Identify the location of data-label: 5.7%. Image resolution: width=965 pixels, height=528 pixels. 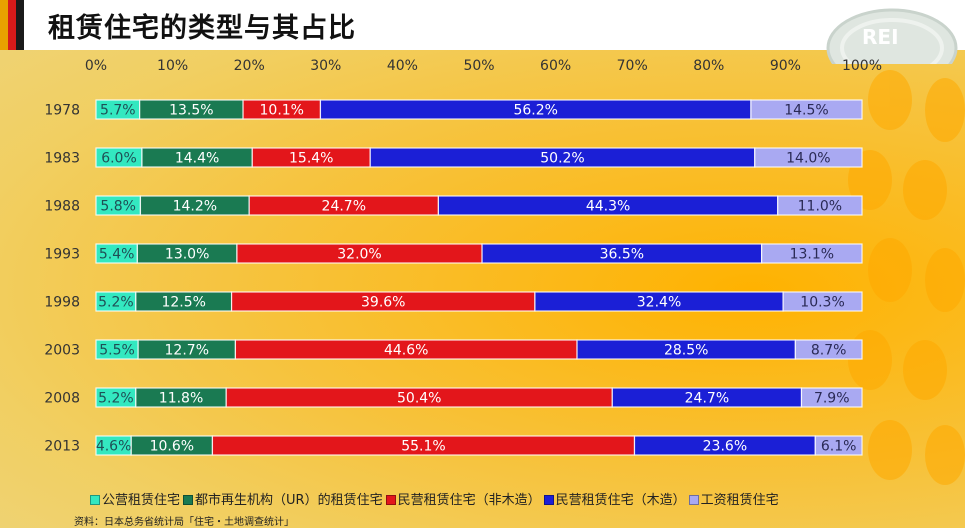
(118, 111).